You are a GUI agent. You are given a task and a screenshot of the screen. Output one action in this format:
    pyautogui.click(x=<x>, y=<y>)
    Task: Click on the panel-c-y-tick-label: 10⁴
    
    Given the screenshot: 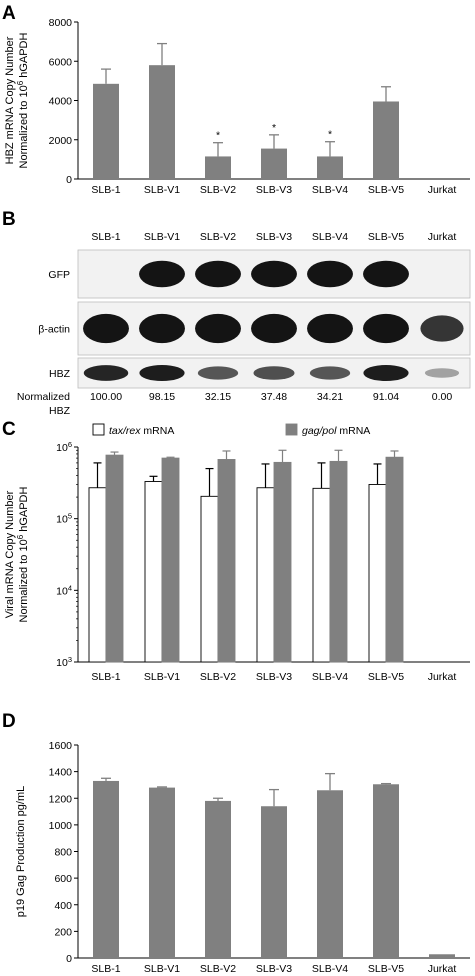 What is the action you would take?
    pyautogui.click(x=64, y=590)
    